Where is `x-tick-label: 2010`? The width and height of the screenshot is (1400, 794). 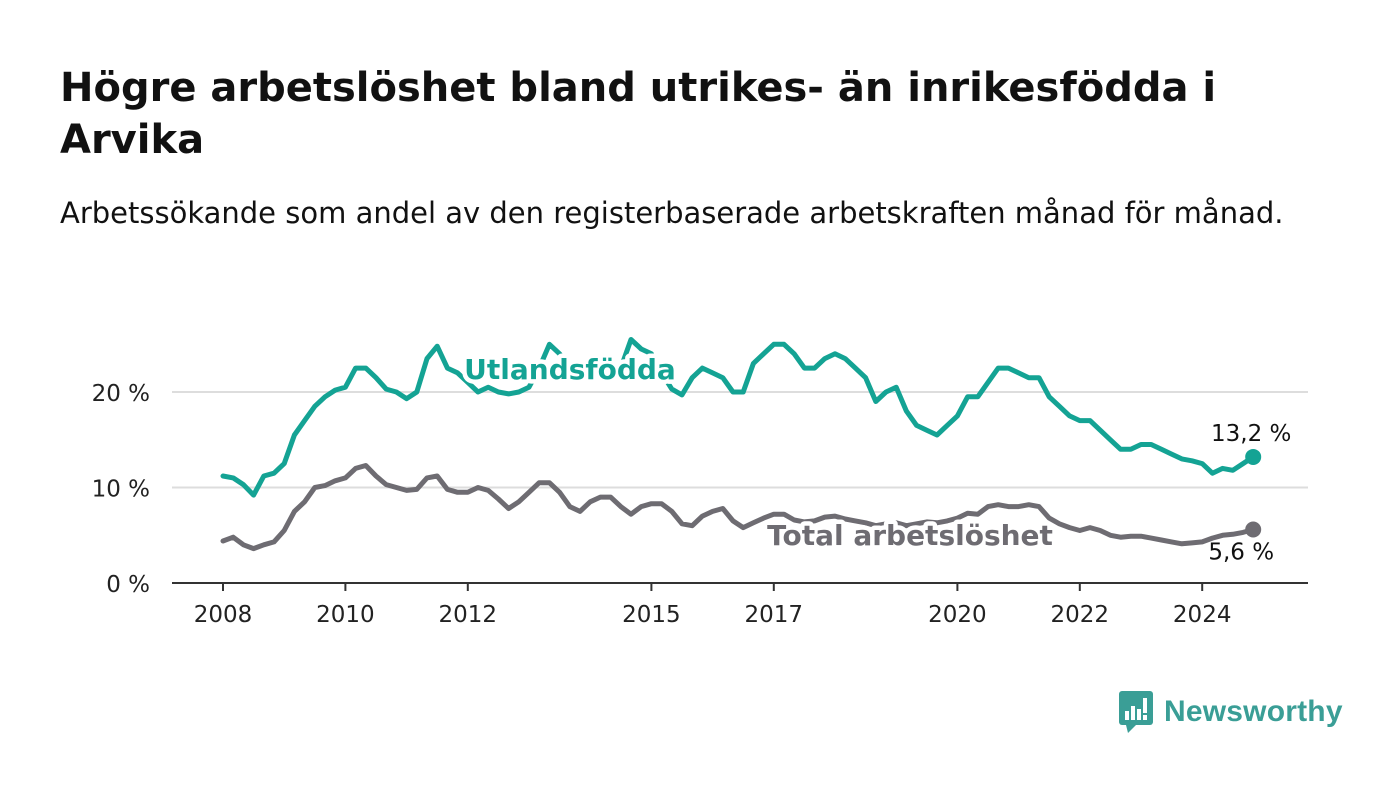 x-tick-label: 2010 is located at coordinates (345, 615).